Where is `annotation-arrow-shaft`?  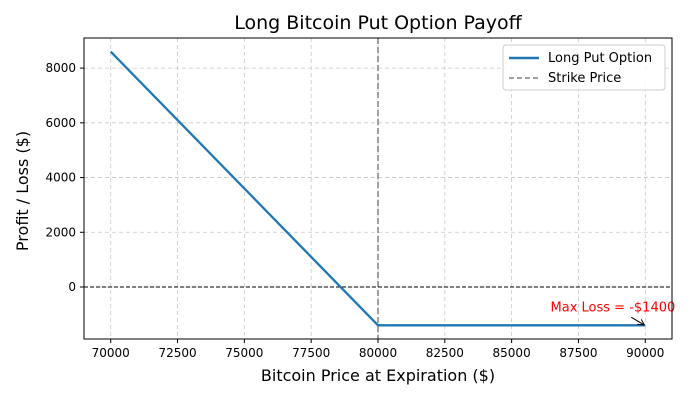 annotation-arrow-shaft is located at coordinates (637, 320).